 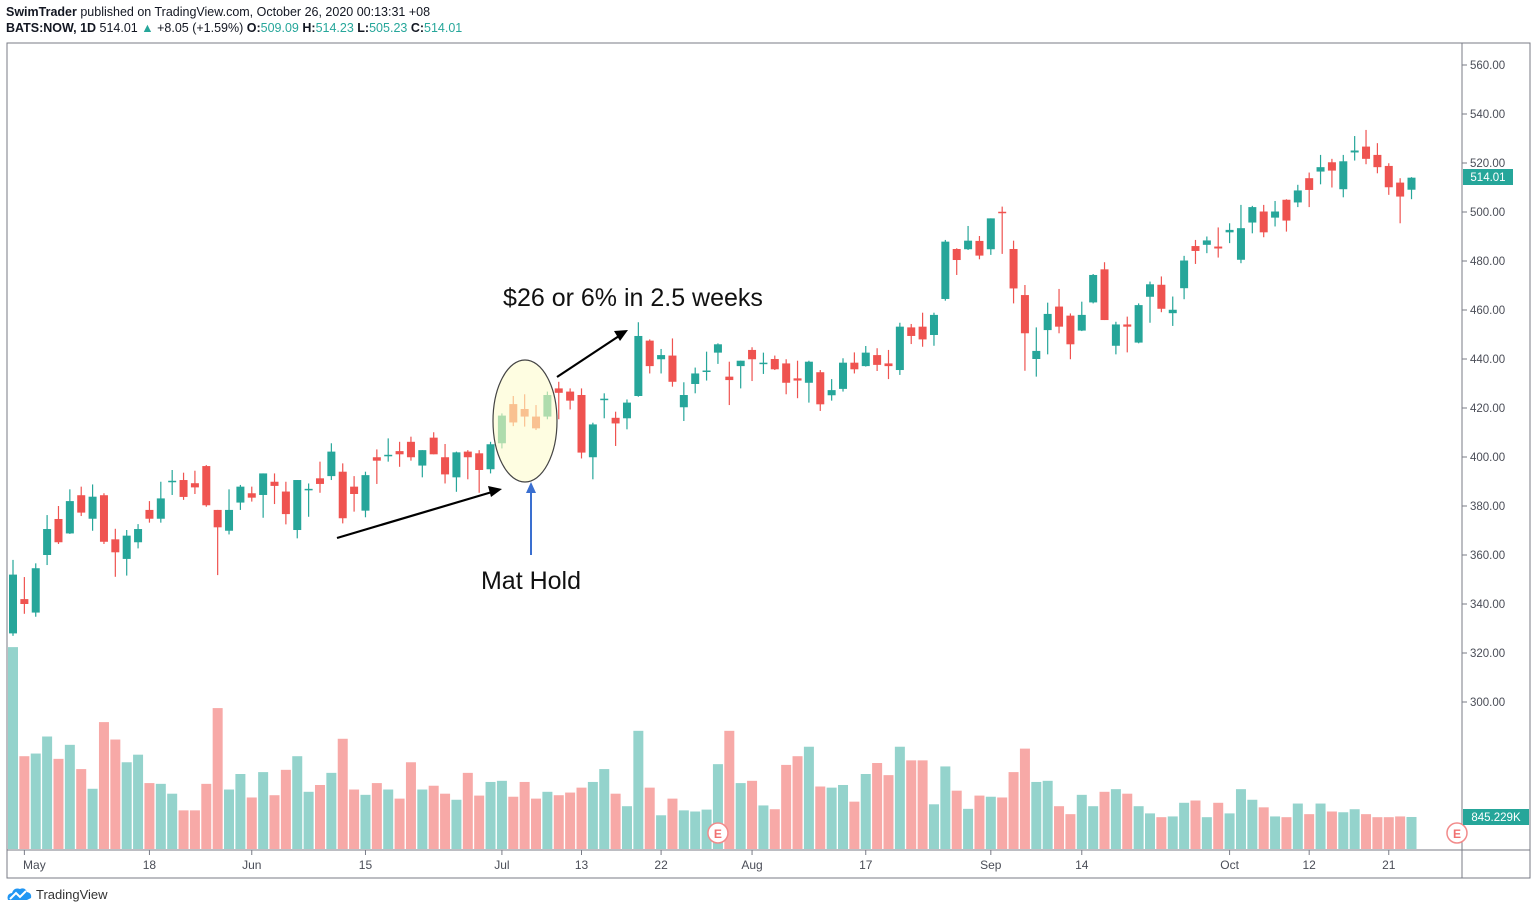 I want to click on author-name: SwimTrader, so click(x=41, y=12).